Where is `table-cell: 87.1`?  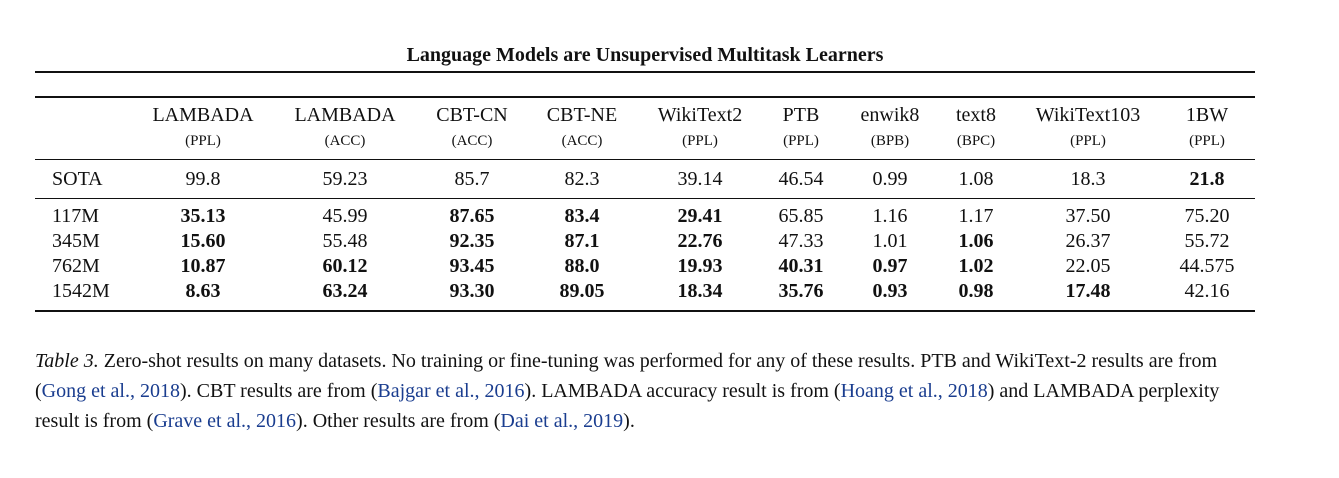
table-cell: 87.1 is located at coordinates (582, 241).